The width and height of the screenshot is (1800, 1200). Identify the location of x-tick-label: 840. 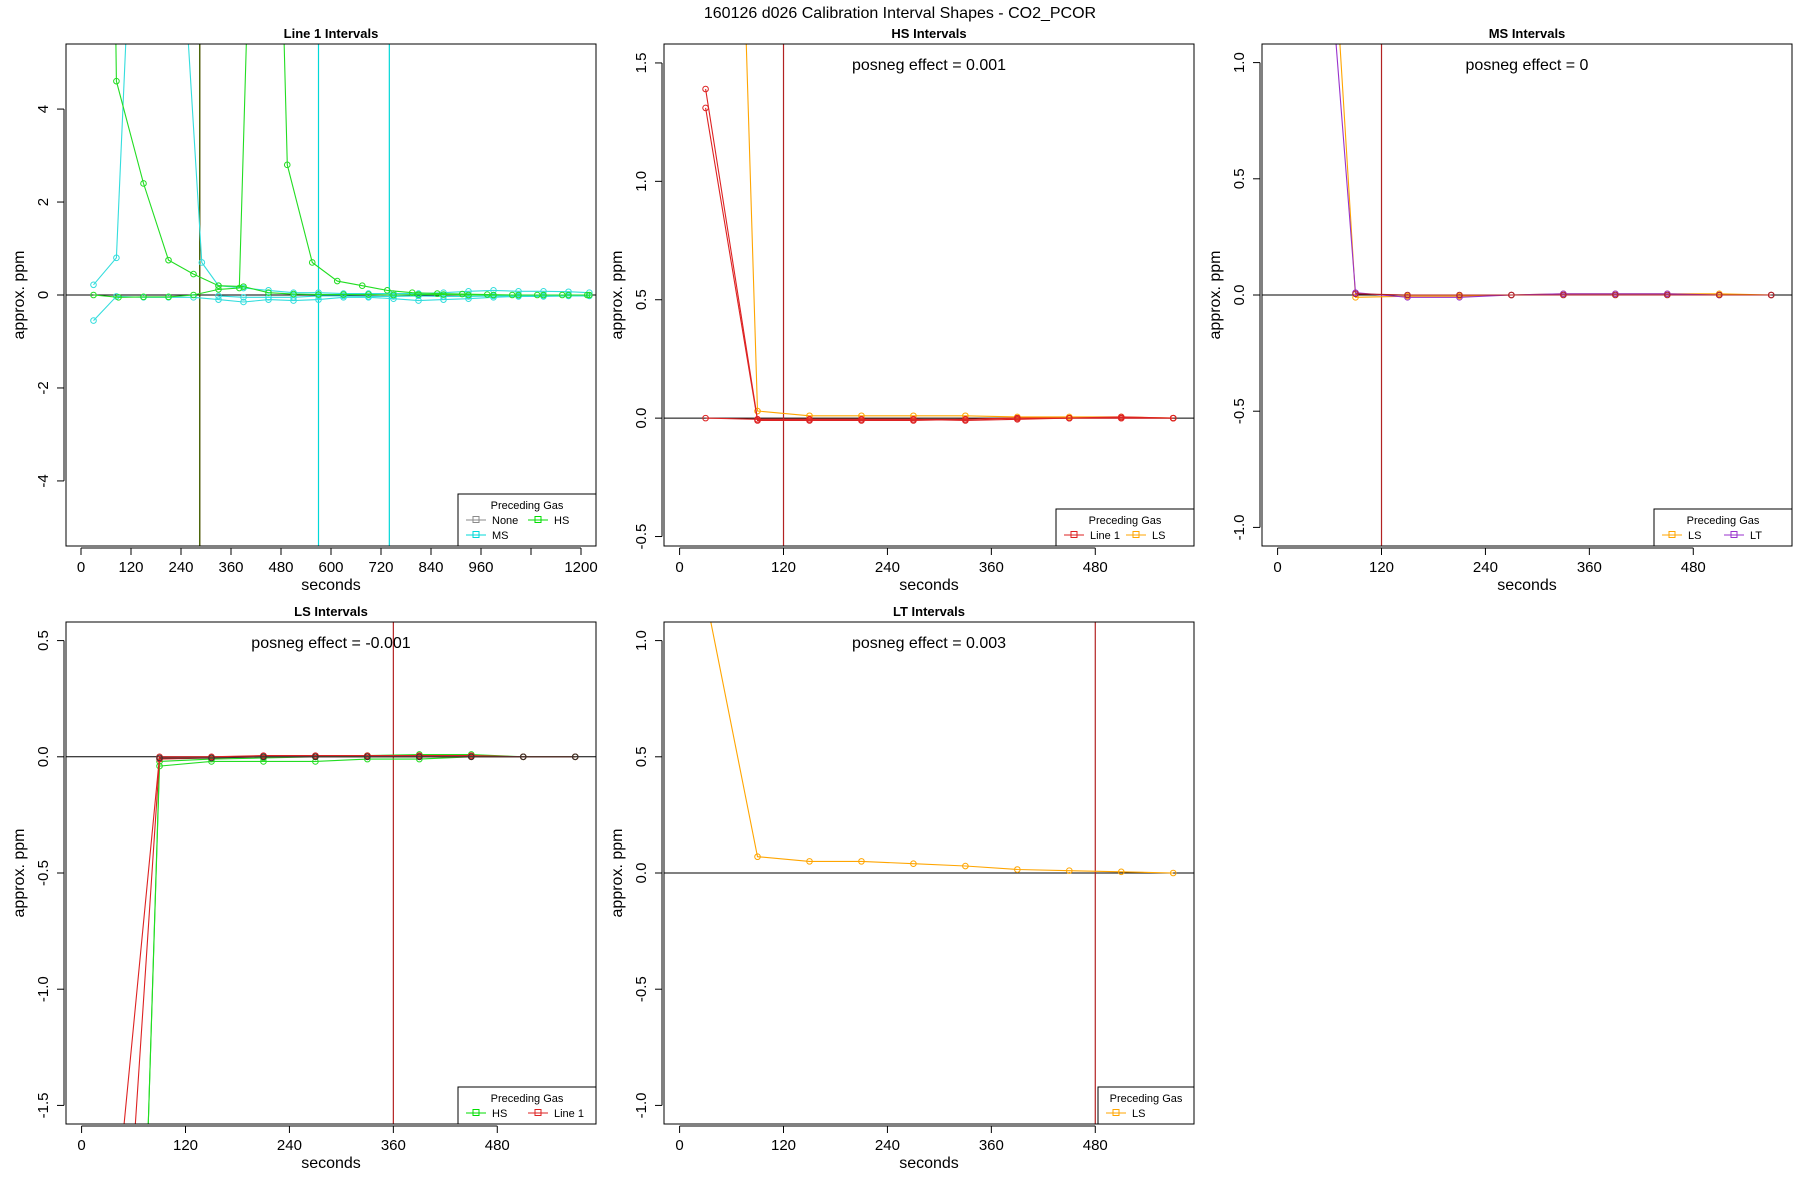
(430, 567).